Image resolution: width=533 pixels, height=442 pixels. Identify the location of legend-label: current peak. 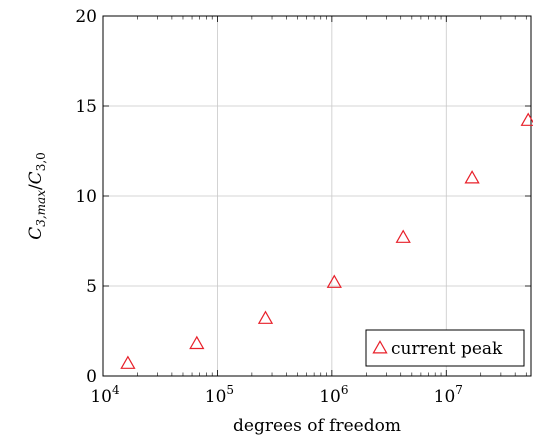
(447, 349).